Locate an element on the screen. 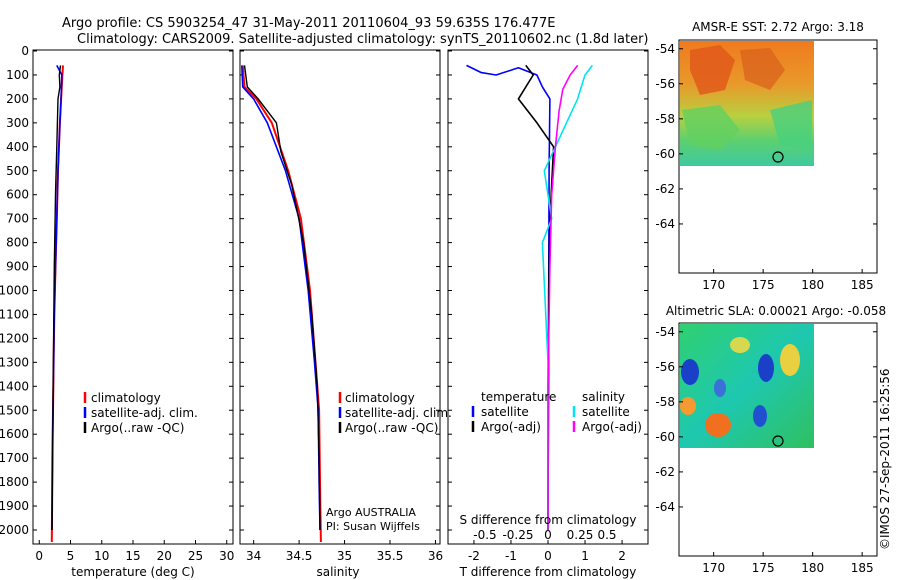 This screenshot has height=580, width=900. temperature-lines is located at coordinates (57, 304).